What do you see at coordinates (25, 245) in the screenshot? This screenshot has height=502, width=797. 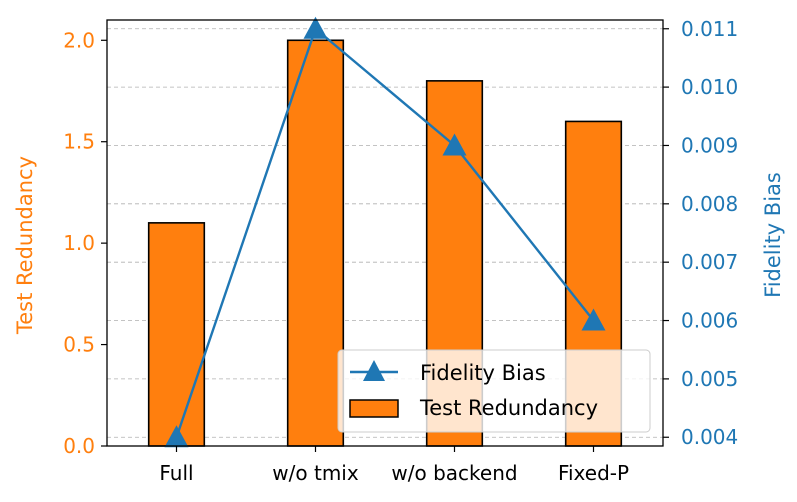 I see `left-axis-label: Test Redundancy` at bounding box center [25, 245].